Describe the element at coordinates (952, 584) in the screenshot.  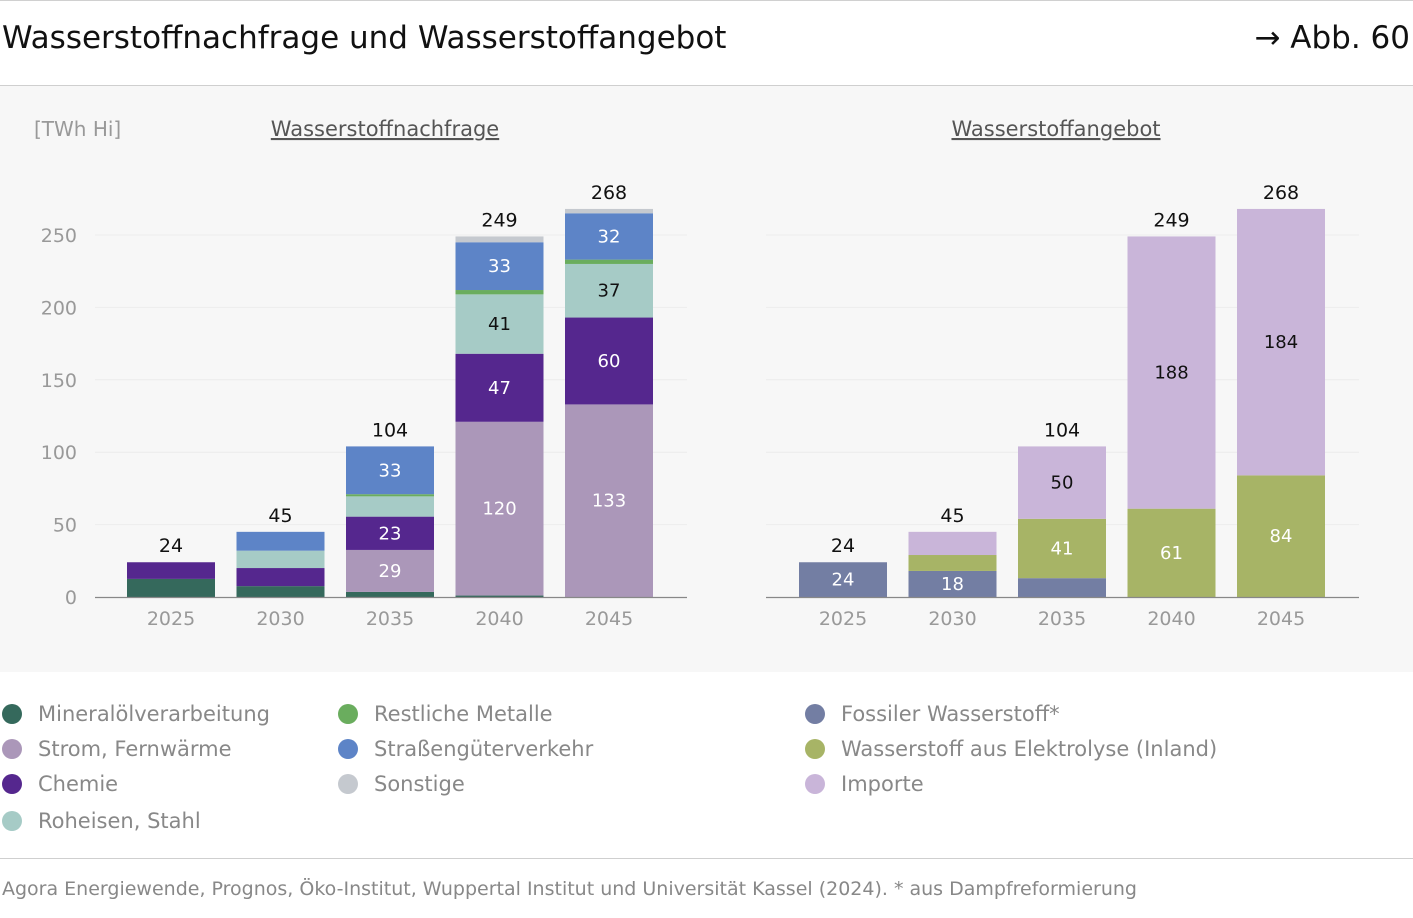
I see `angebot-segment-label: 18` at that location.